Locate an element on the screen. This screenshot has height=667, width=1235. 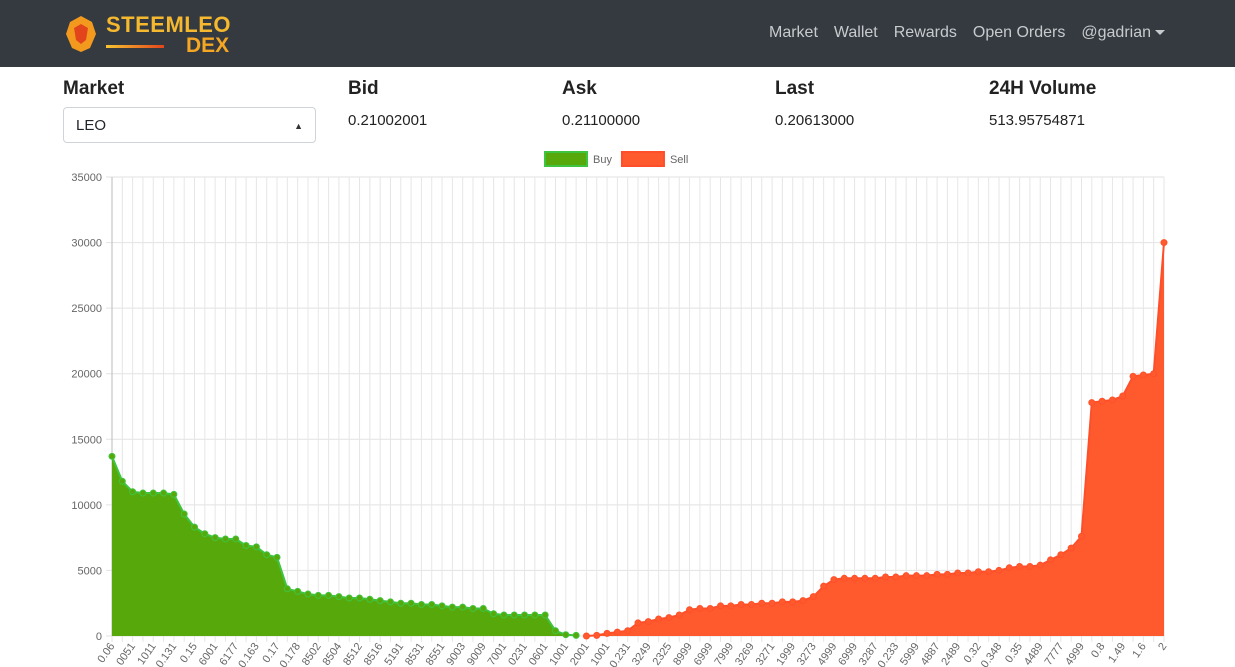
x-tick-label: 1.49 is located at coordinates (1117, 653).